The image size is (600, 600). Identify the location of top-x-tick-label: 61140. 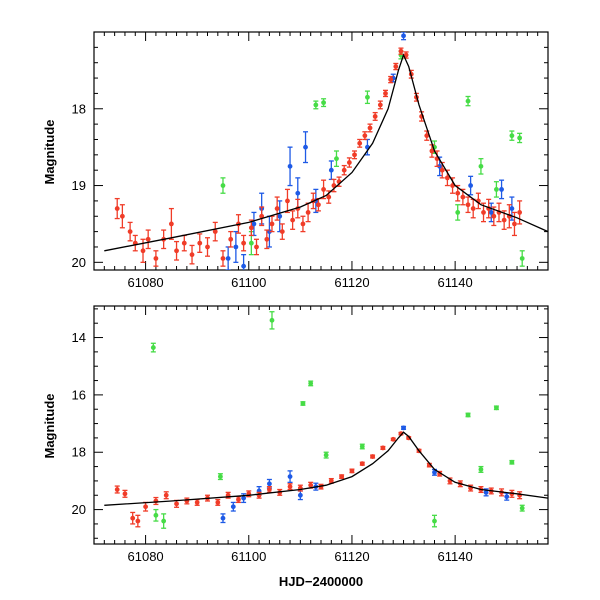
(455, 282).